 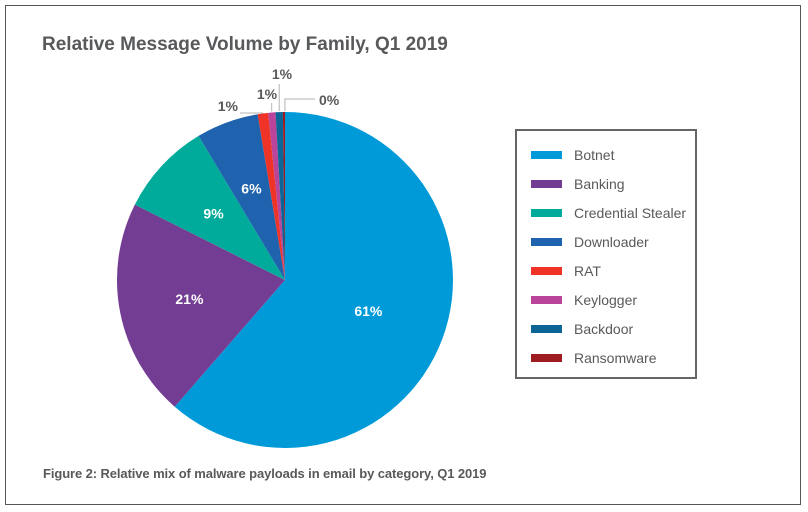 I want to click on legend-label: Ransomware, so click(x=615, y=358).